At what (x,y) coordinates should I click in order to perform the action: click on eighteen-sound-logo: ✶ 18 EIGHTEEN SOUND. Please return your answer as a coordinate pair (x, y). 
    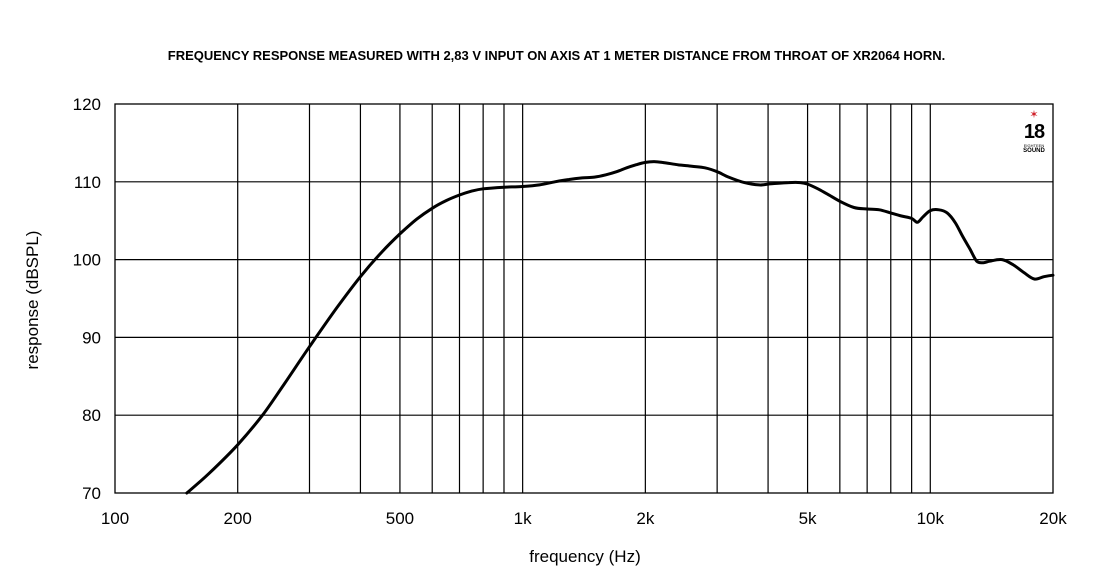
    Looking at the image, I should click on (1034, 140).